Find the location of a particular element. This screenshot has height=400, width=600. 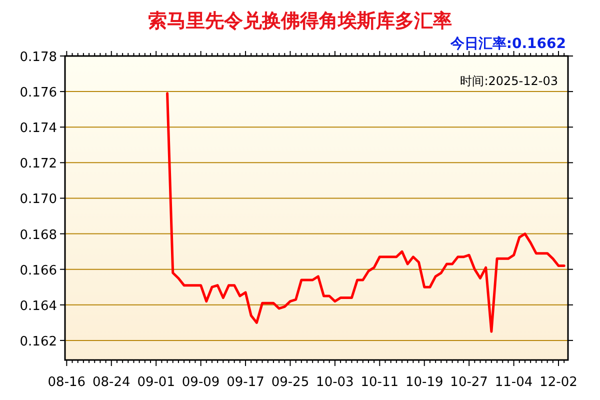

y-tick-label: 0.174 is located at coordinates (38, 128).